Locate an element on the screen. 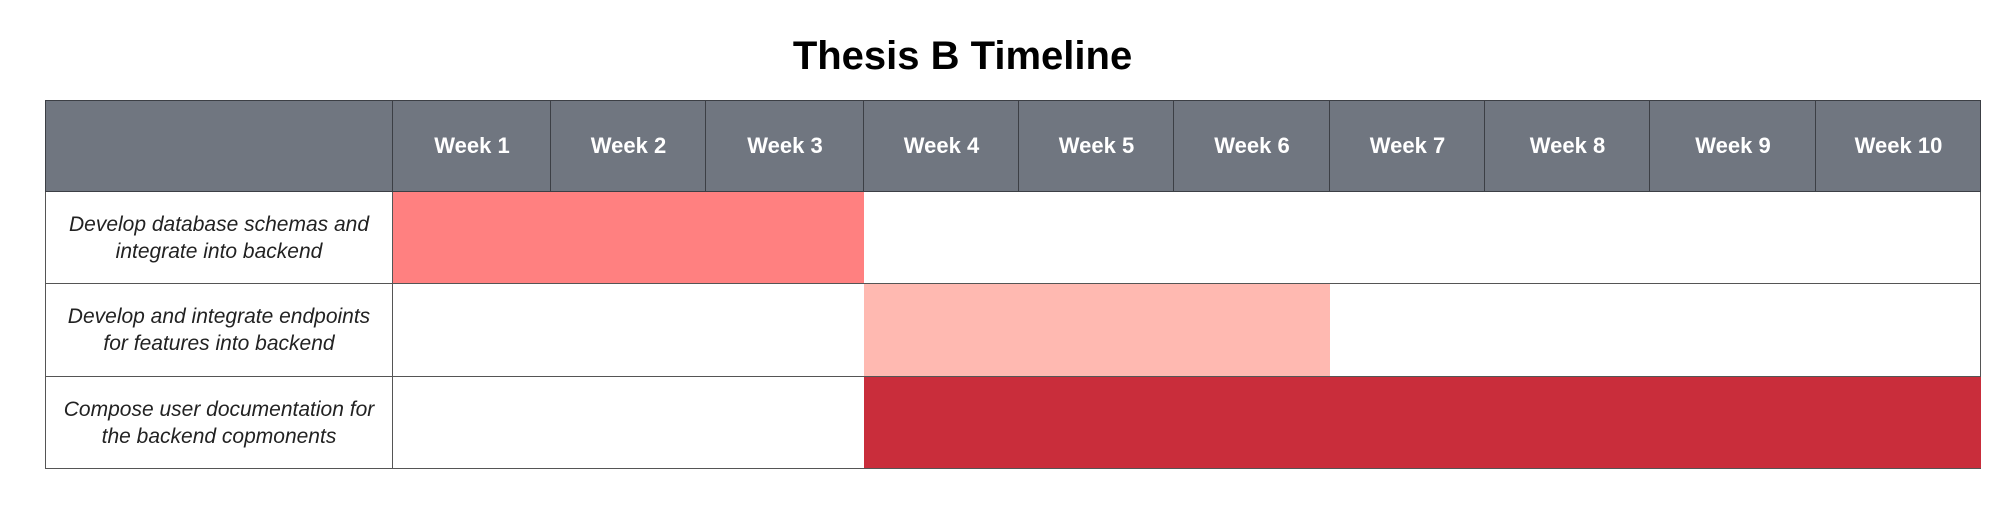  week-header-label: Week 4 is located at coordinates (941, 145).